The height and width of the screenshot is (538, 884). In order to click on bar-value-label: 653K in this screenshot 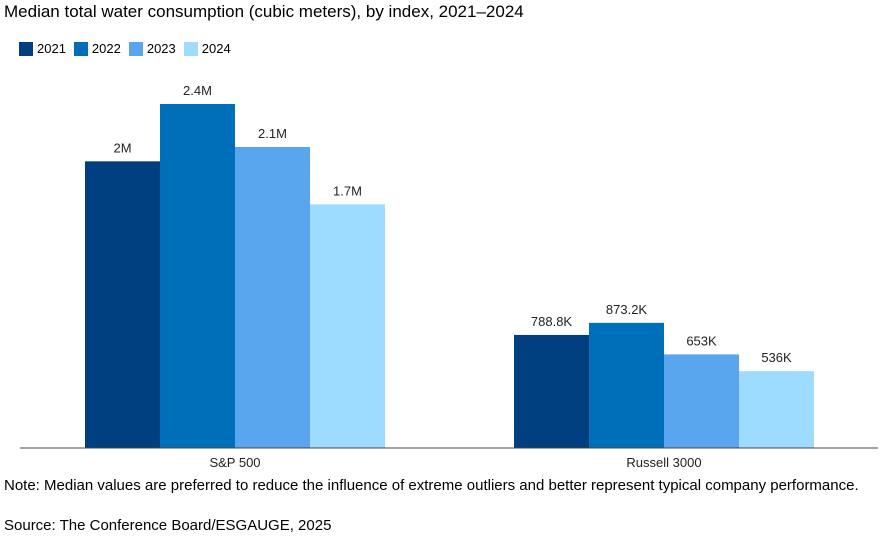, I will do `click(701, 340)`.